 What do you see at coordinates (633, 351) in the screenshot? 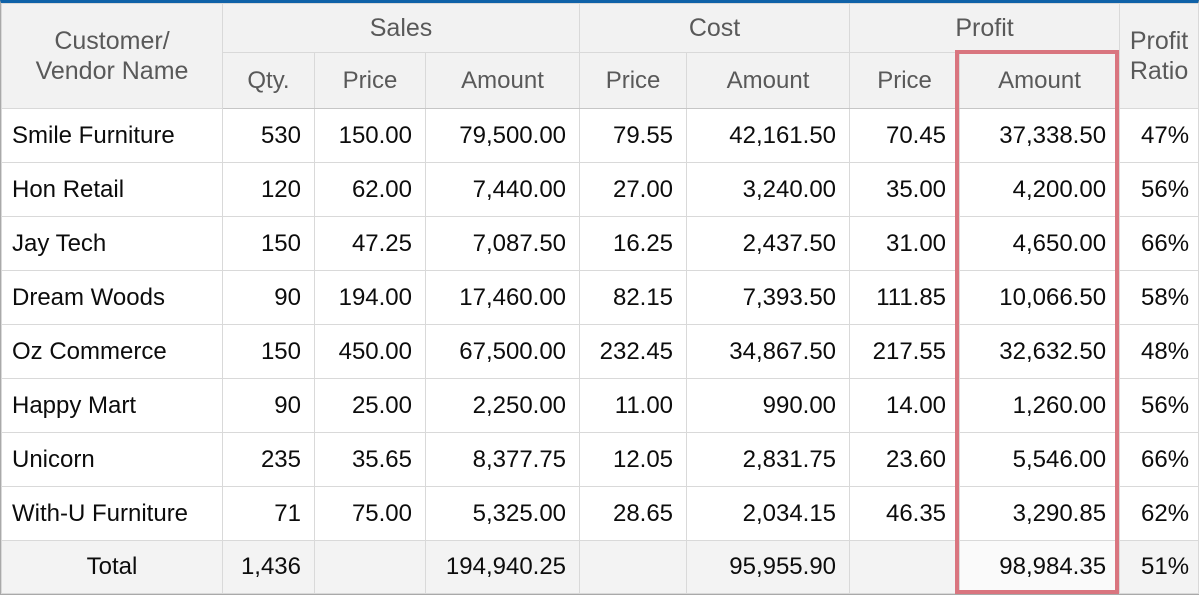
I see `cell-cost-price: 232.45` at bounding box center [633, 351].